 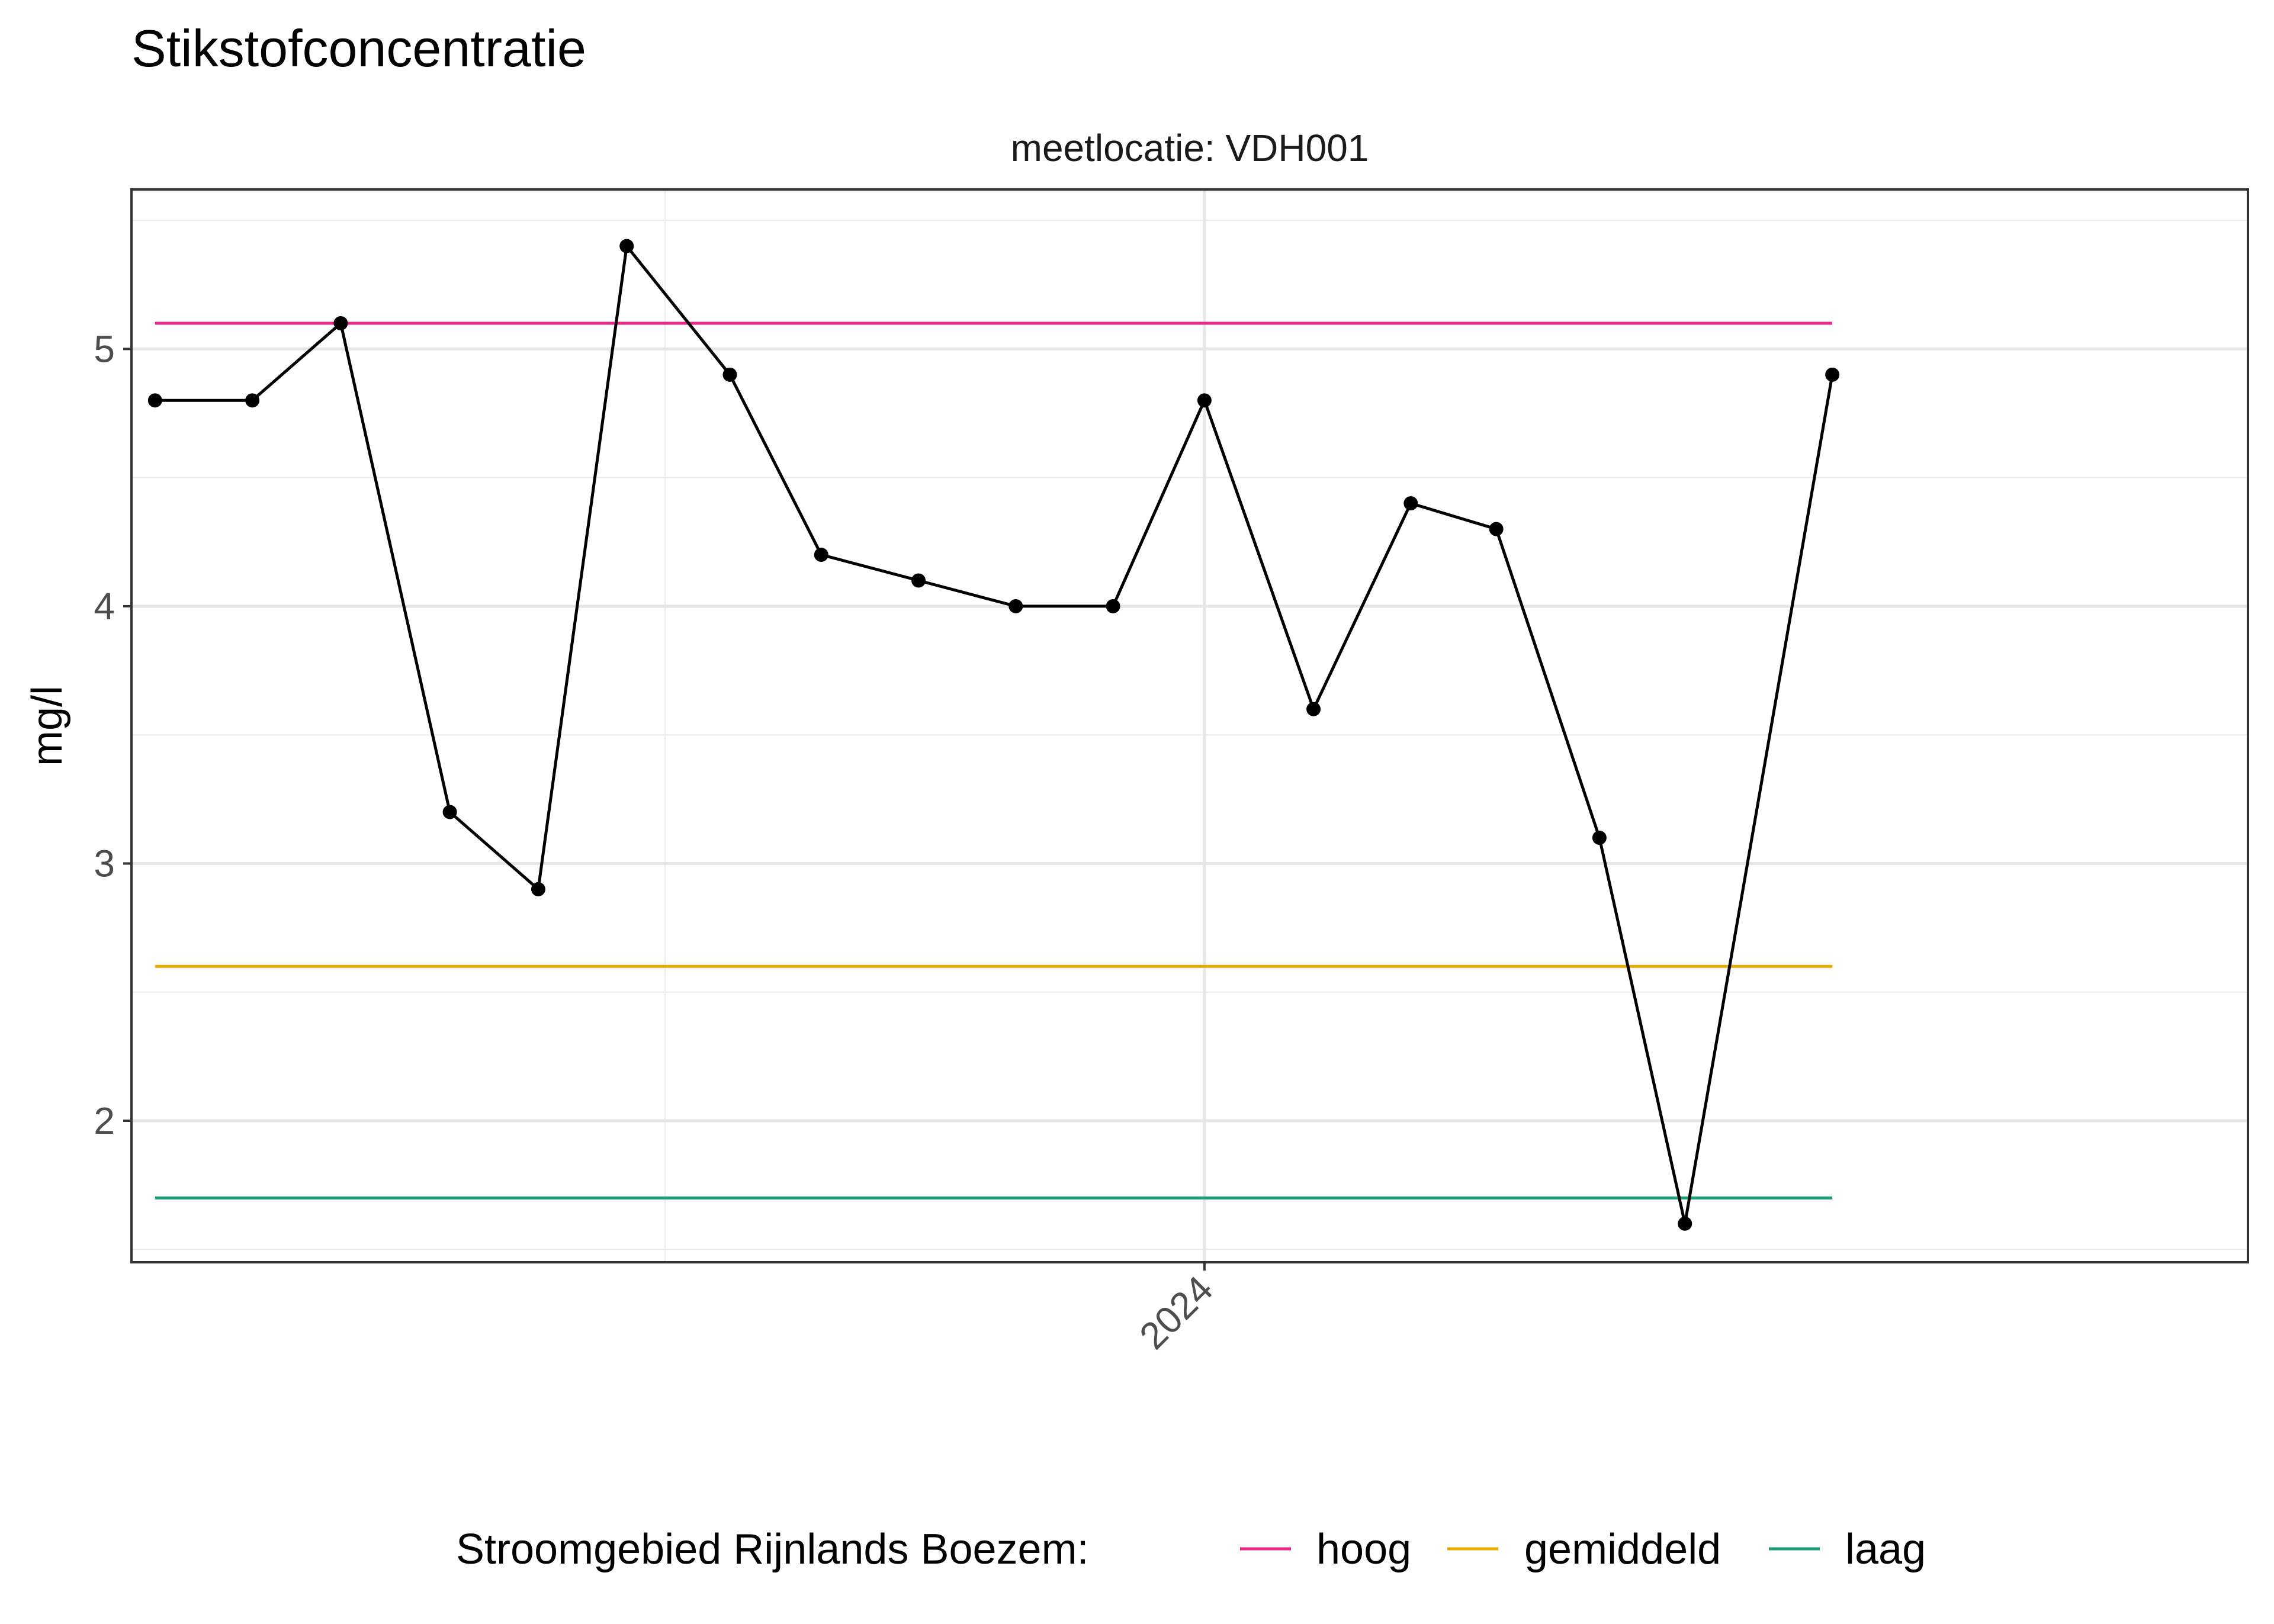 What do you see at coordinates (1176, 1313) in the screenshot?
I see `x-tick-label-0: 2024` at bounding box center [1176, 1313].